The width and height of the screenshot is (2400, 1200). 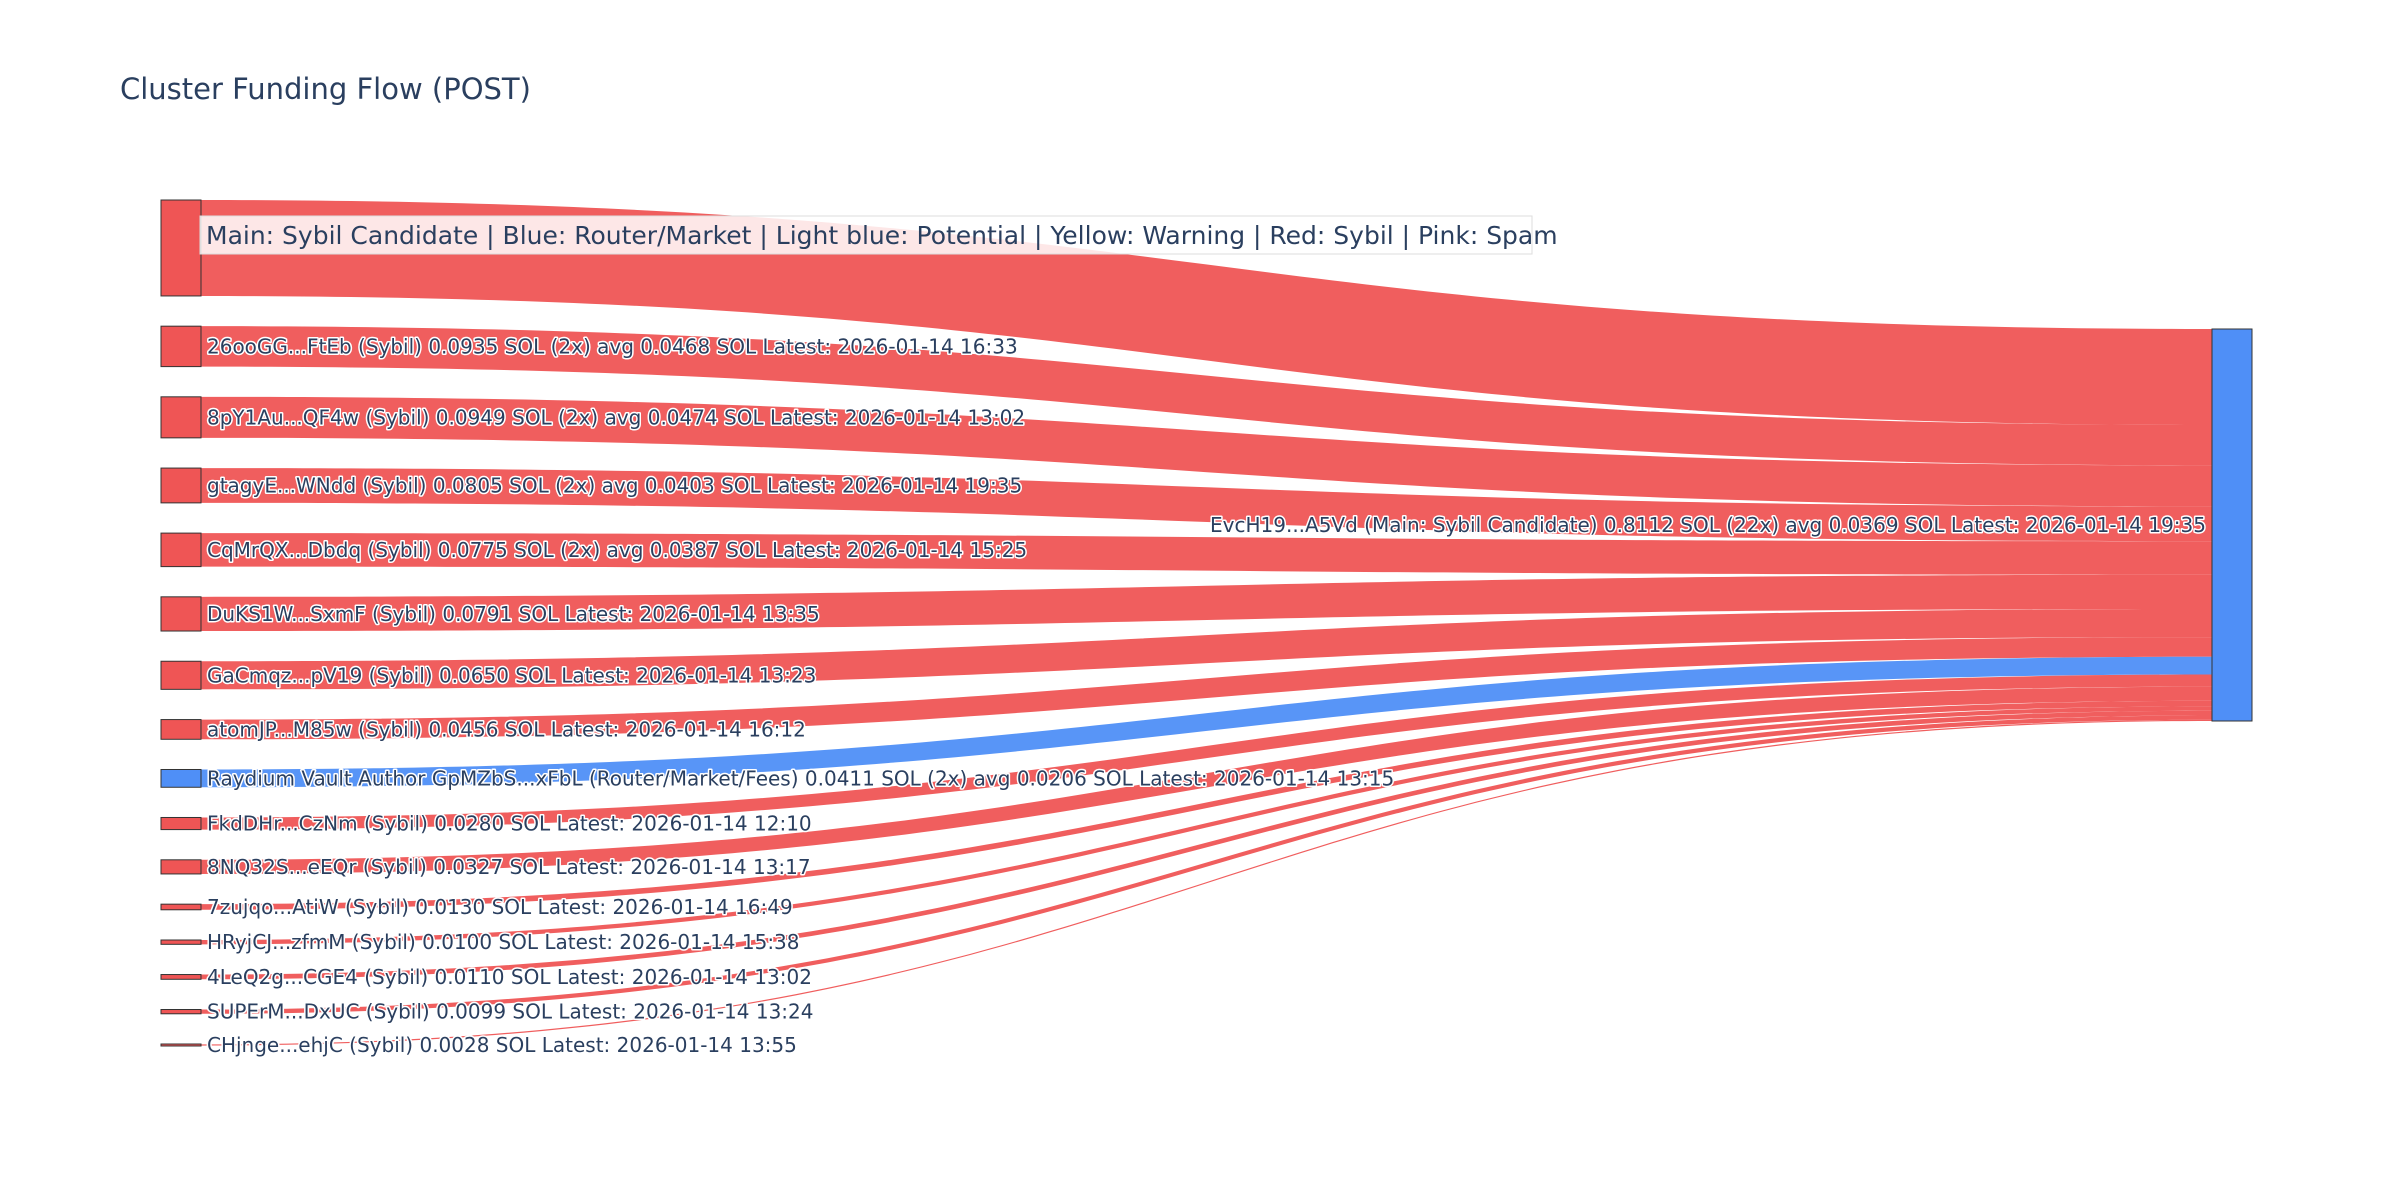 What do you see at coordinates (2232, 525) in the screenshot?
I see `target-node` at bounding box center [2232, 525].